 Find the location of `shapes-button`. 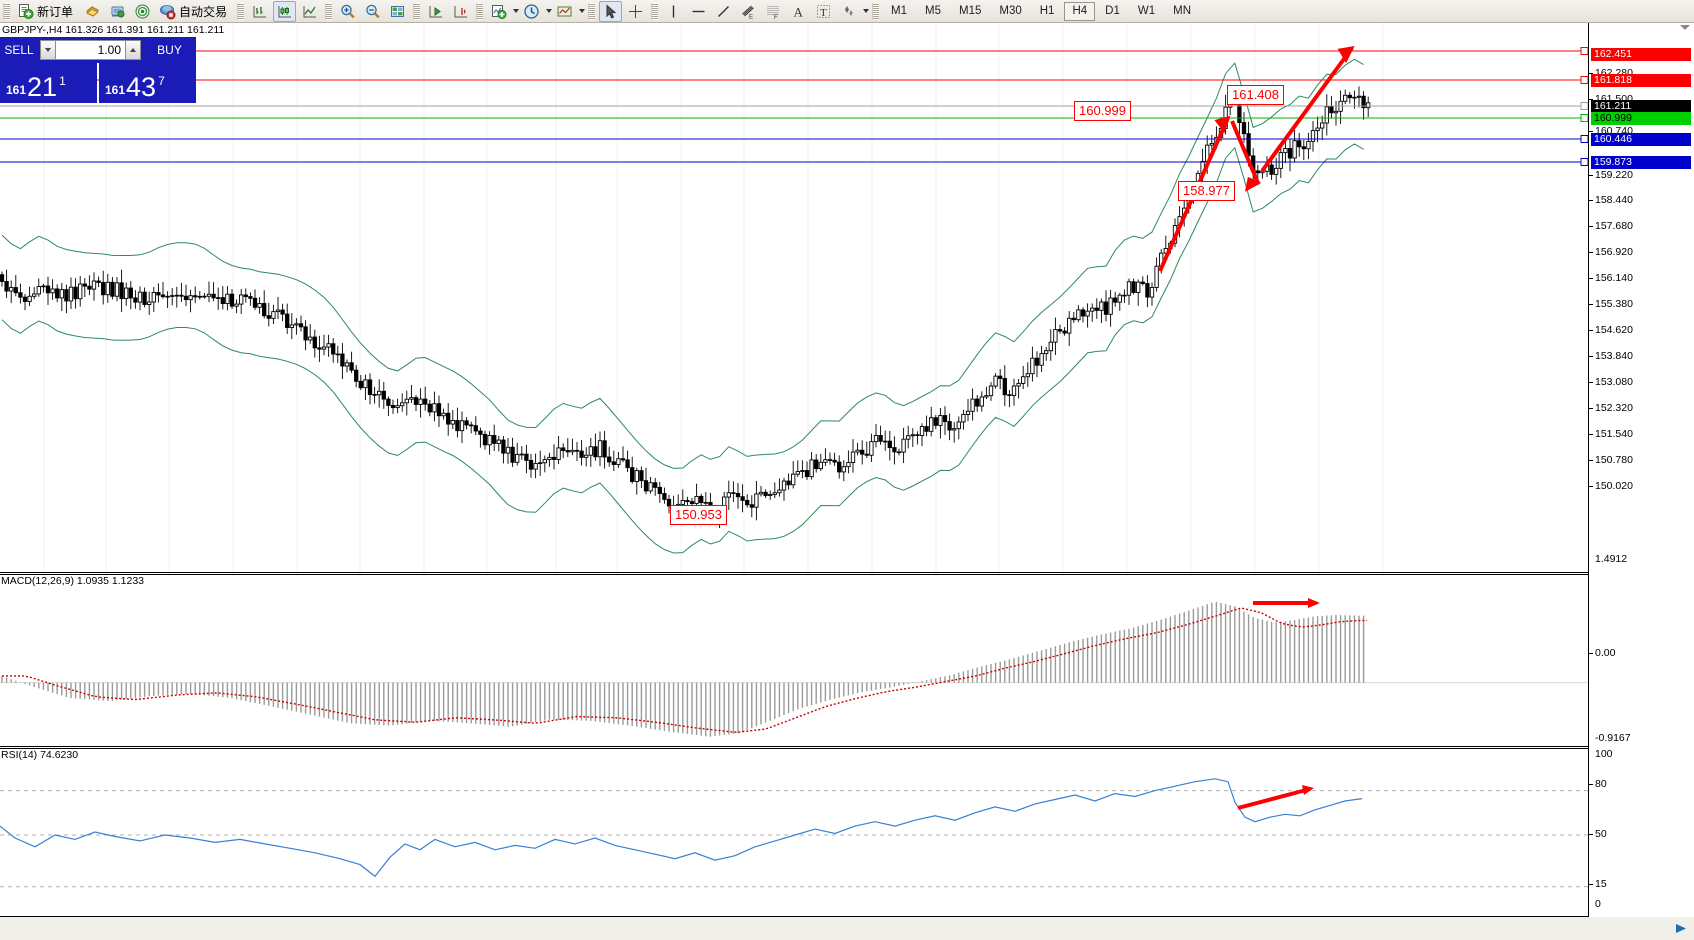

shapes-button is located at coordinates (848, 11).